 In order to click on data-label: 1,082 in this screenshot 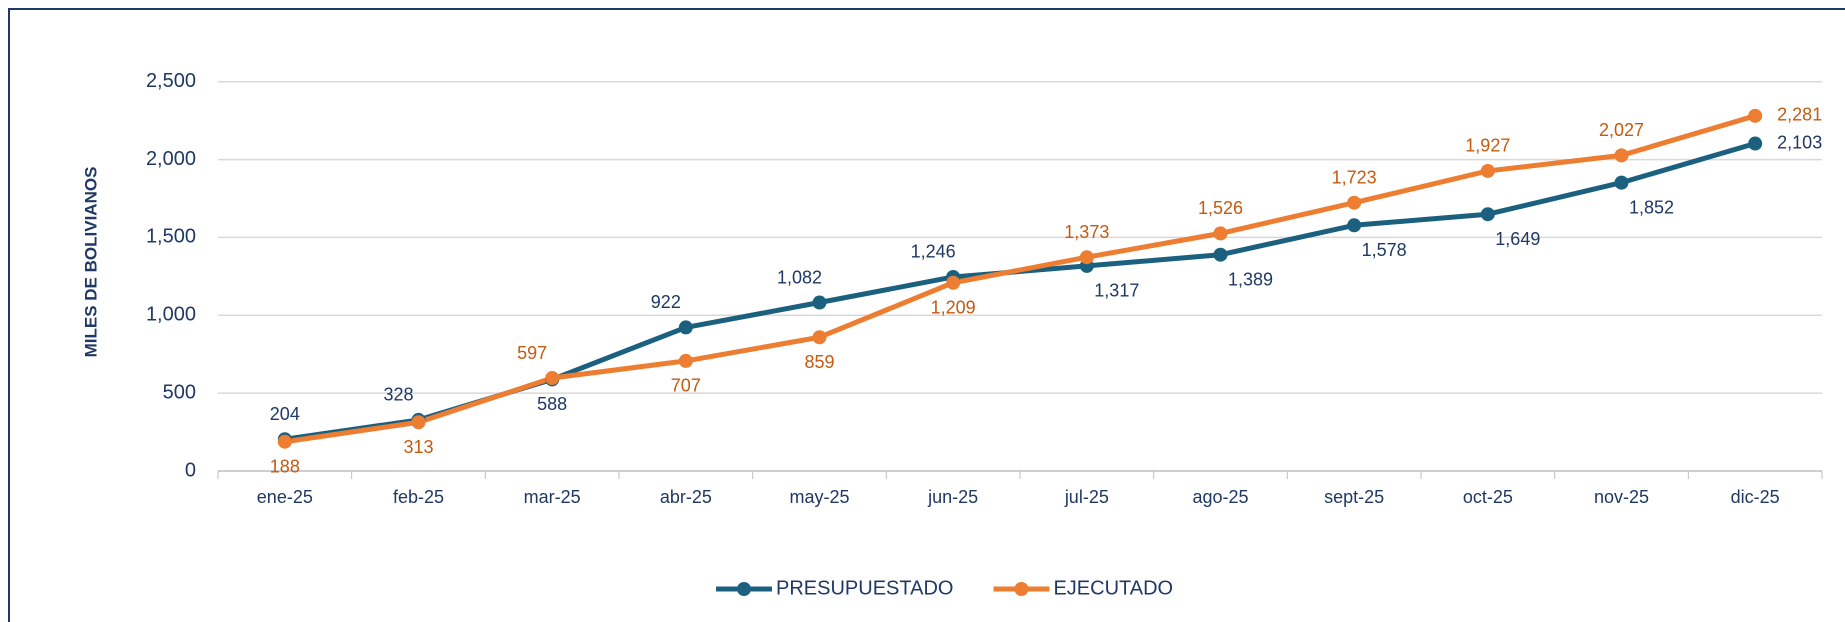, I will do `click(799, 277)`.